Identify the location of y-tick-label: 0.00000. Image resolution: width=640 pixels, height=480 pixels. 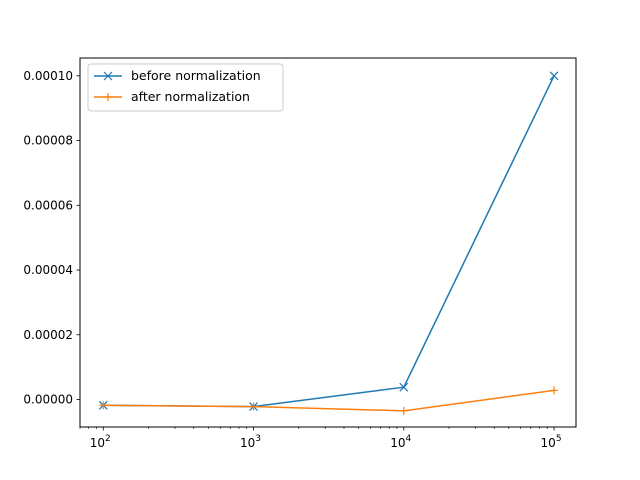
(48, 399).